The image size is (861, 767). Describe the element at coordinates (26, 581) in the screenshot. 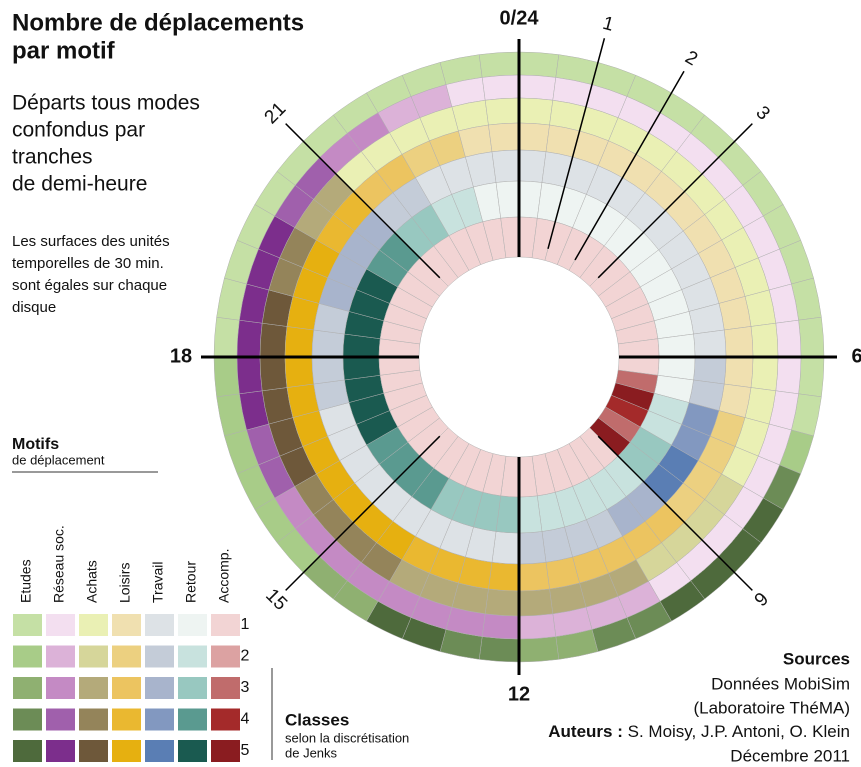

I see `legend-column-label: Etudes` at that location.